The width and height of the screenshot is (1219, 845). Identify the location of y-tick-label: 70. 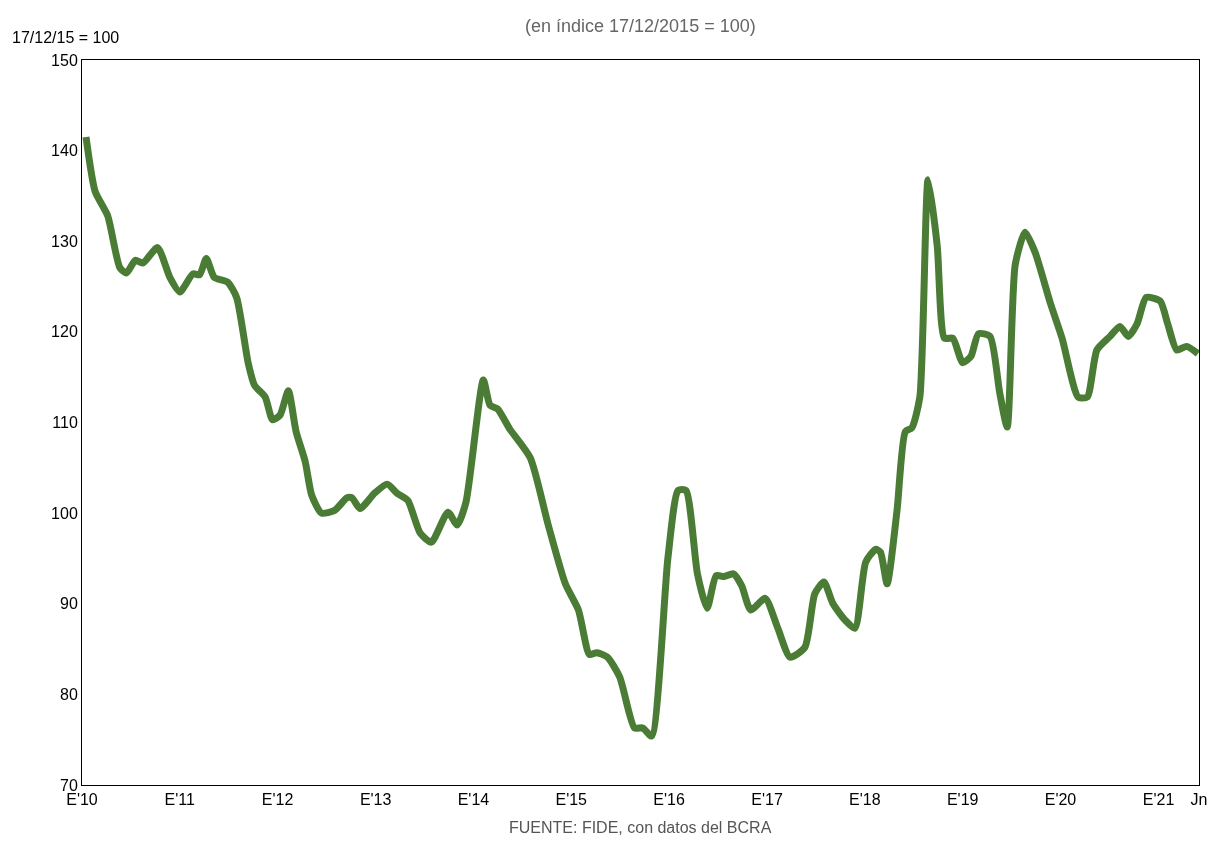
(69, 785).